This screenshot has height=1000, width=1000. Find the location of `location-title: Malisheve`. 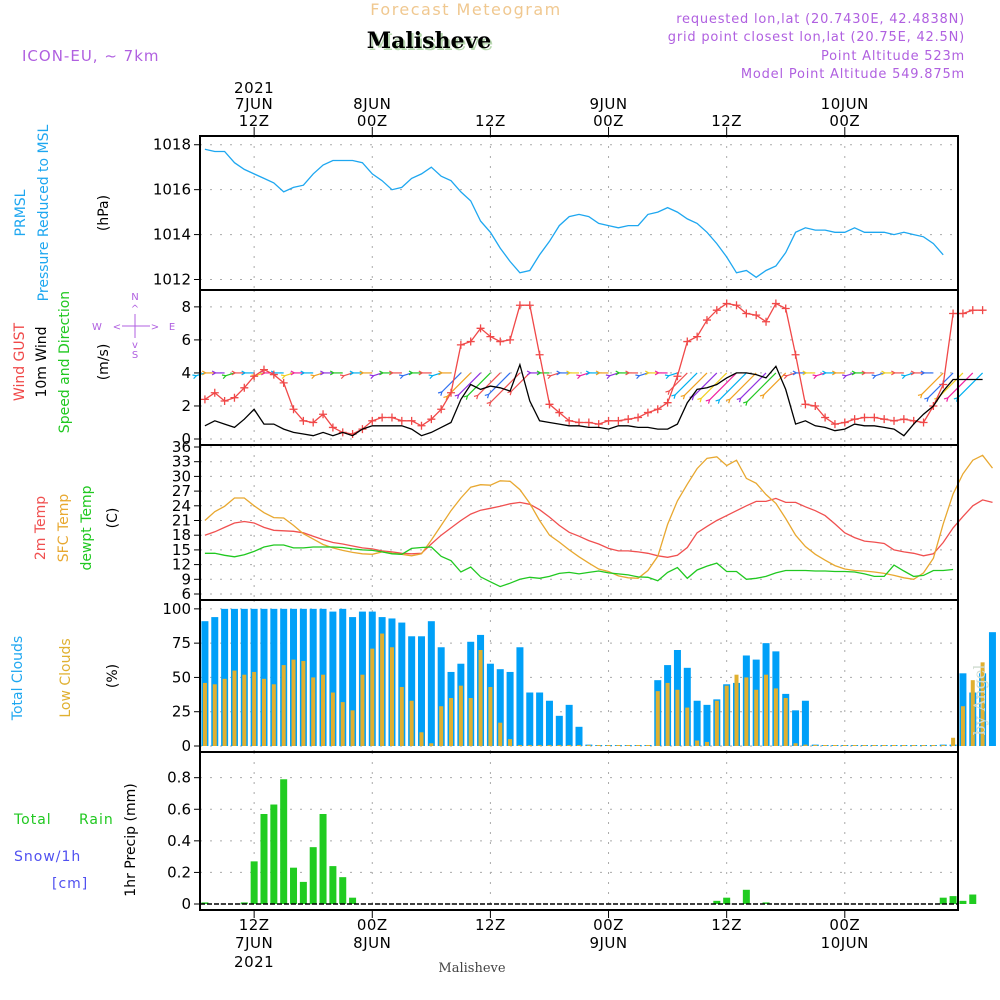

location-title: Malisheve is located at coordinates (429, 41).